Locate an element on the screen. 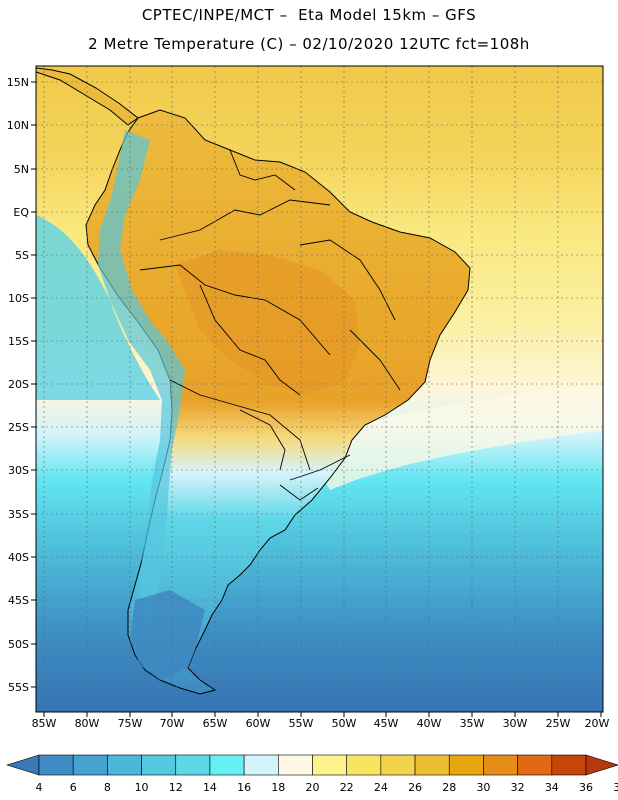 The width and height of the screenshot is (618, 800). cool-pacific-tongue is located at coordinates (98, 307).